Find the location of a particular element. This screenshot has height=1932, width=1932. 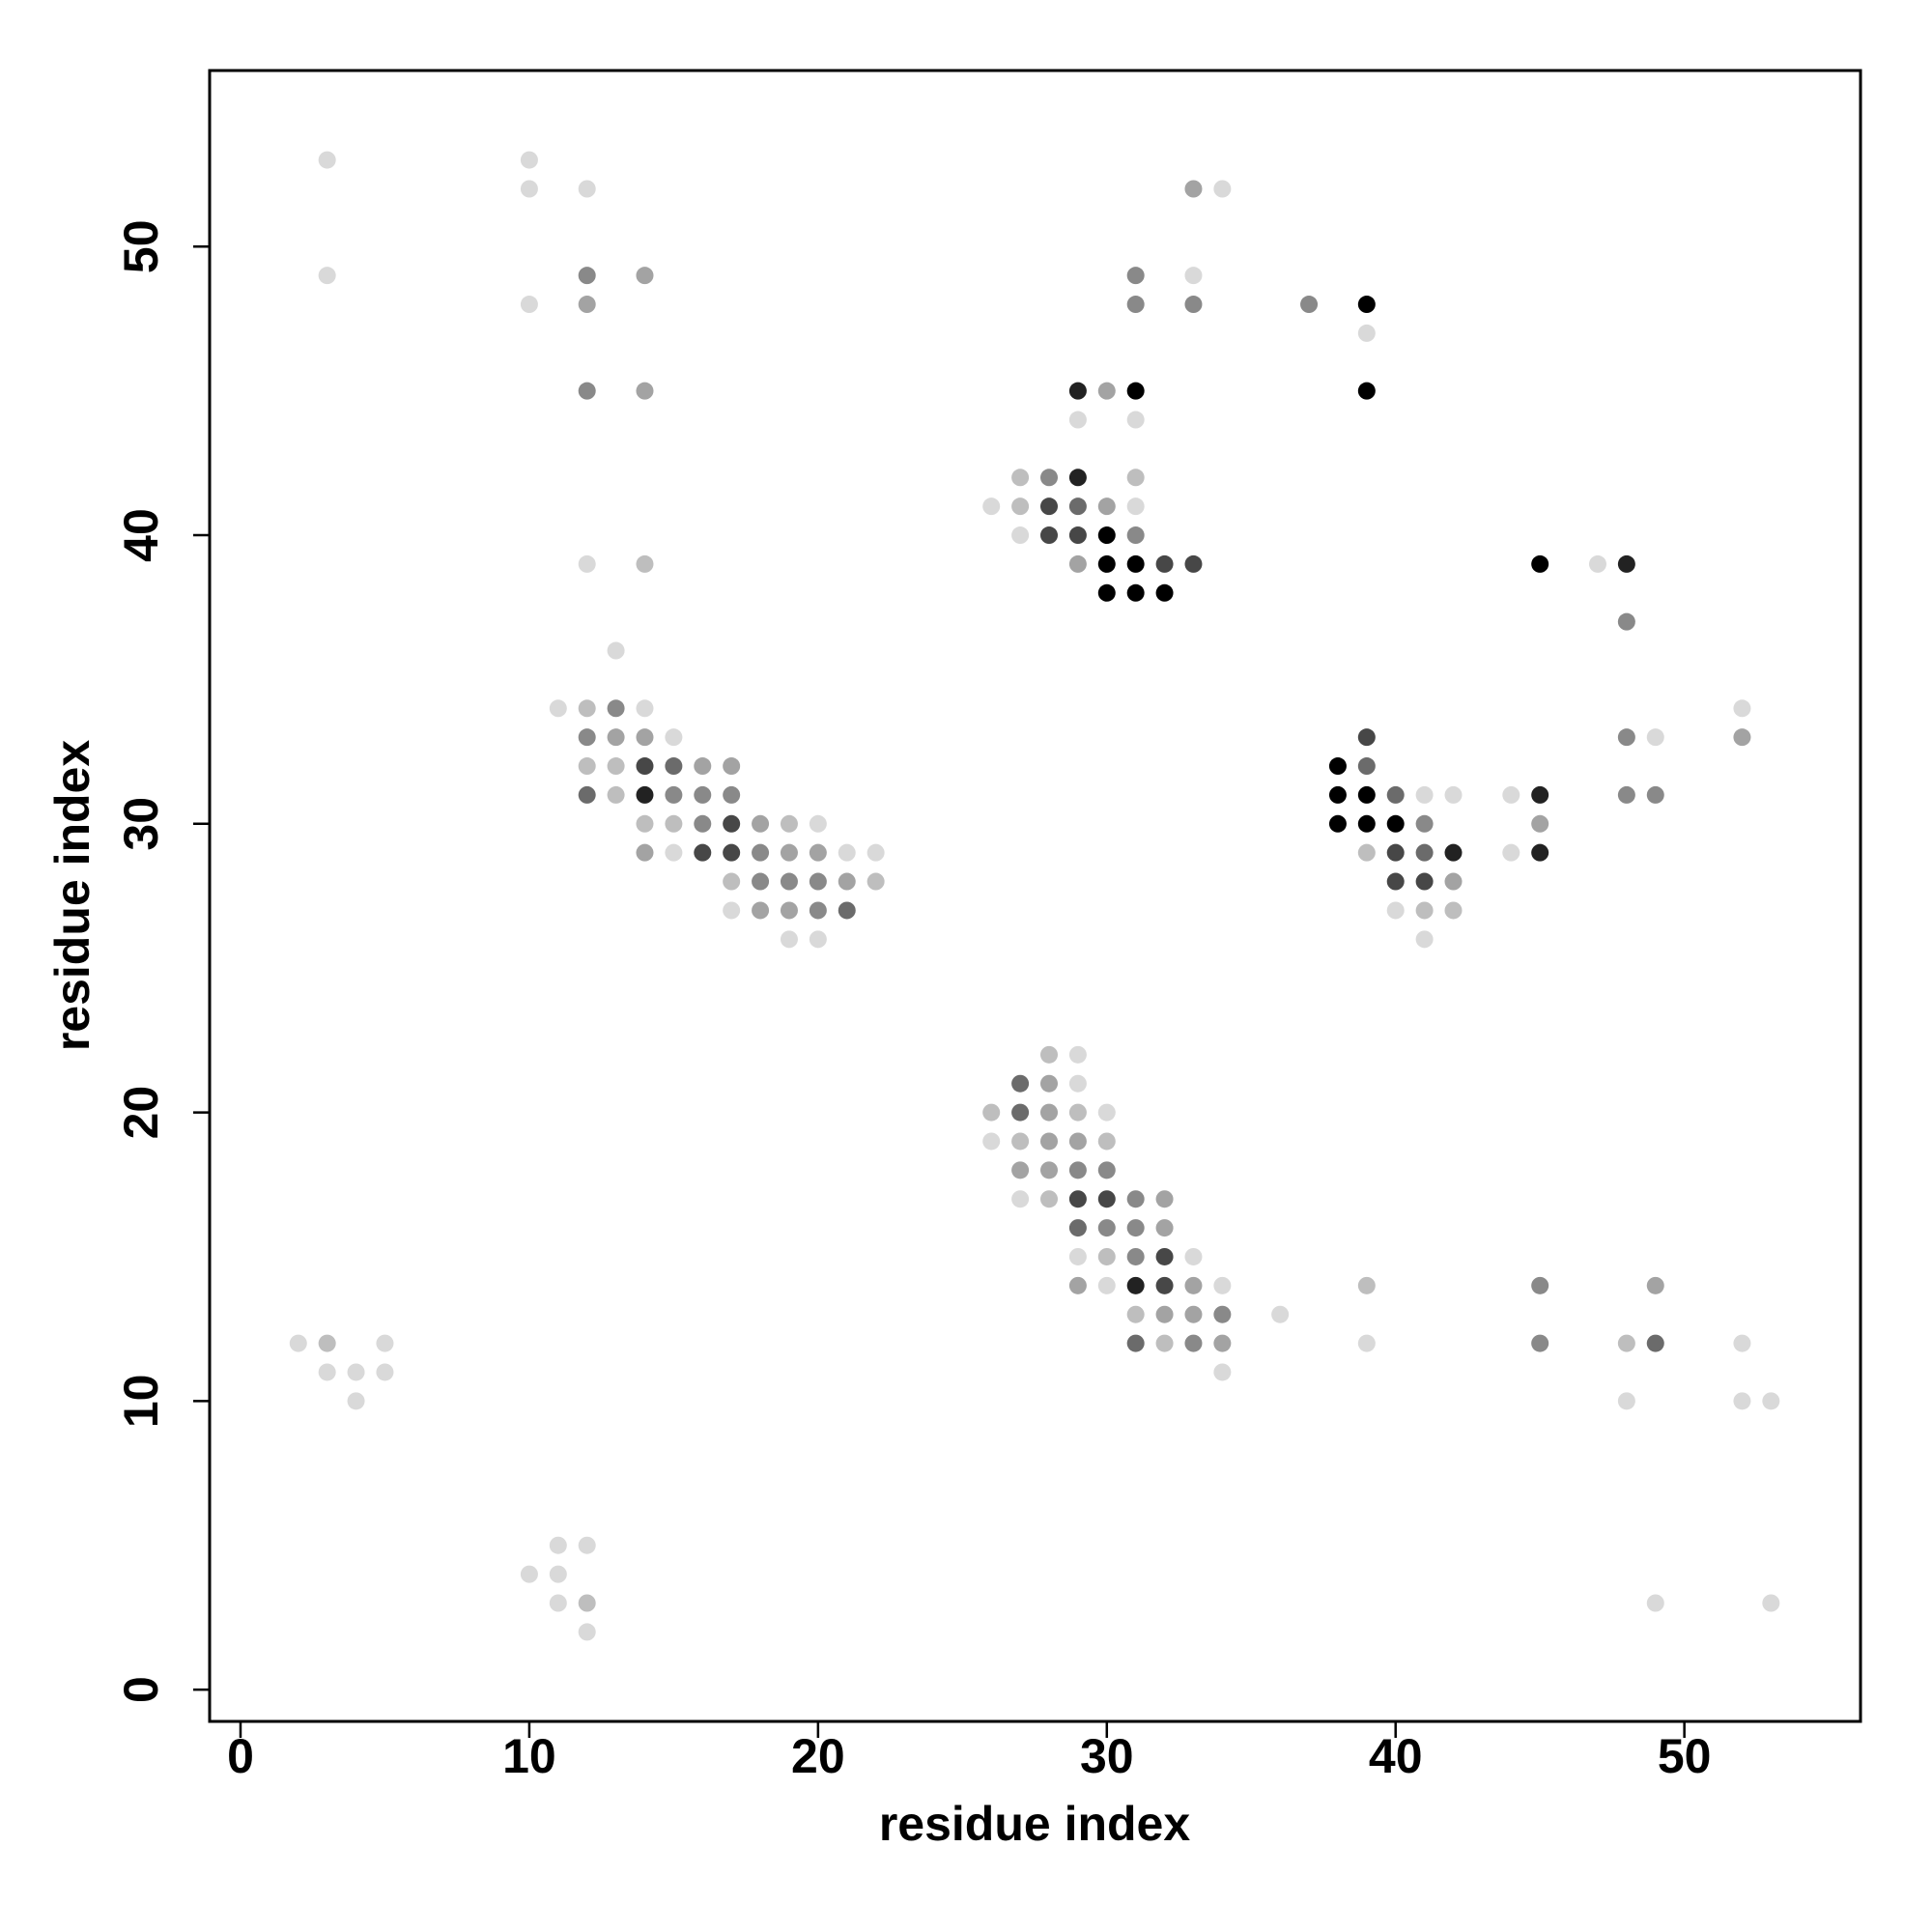

y-axis-title: residue index is located at coordinates (72, 896).